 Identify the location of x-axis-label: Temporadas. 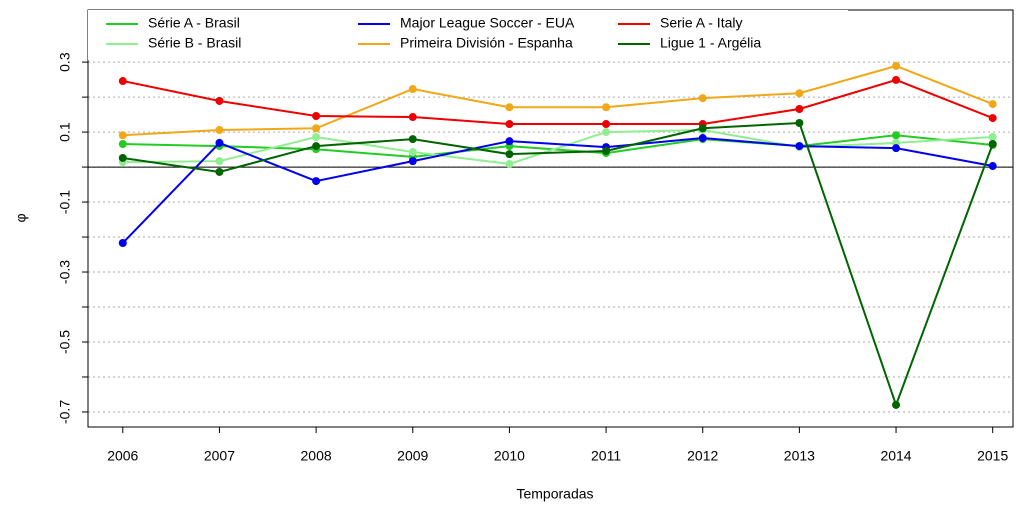
(554, 494).